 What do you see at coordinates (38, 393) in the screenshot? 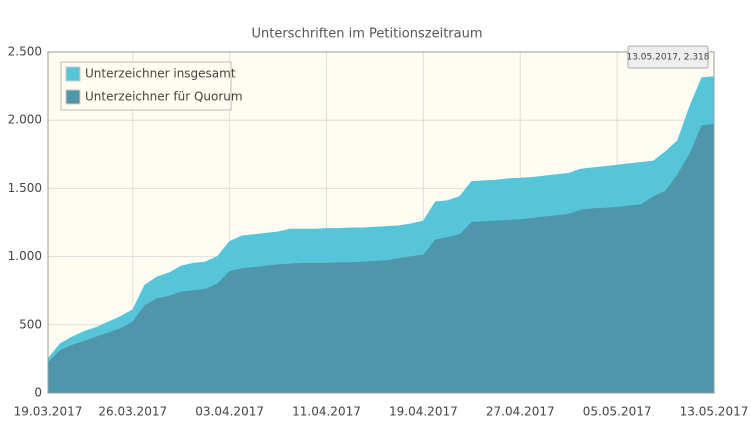
I see `y-tick-label: 0` at bounding box center [38, 393].